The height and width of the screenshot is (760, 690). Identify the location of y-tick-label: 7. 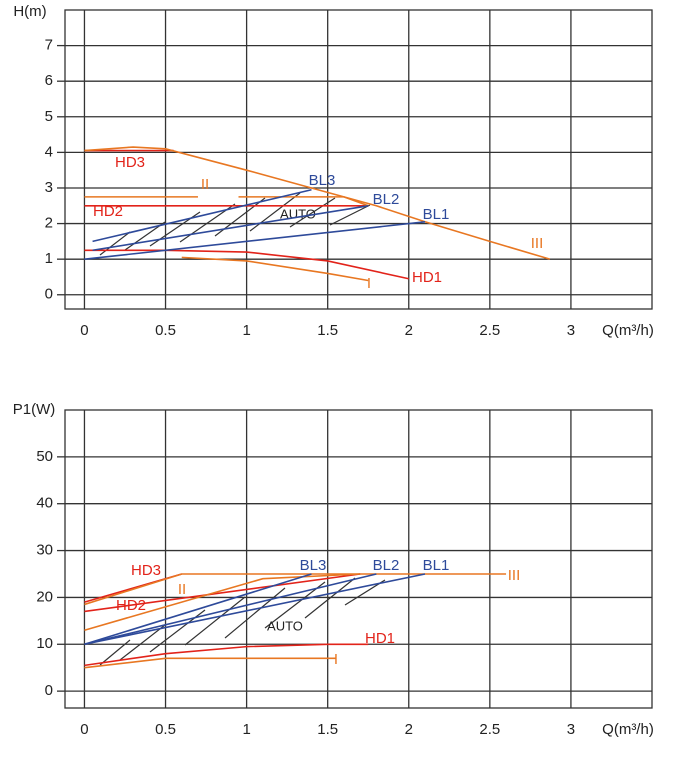
(49, 45).